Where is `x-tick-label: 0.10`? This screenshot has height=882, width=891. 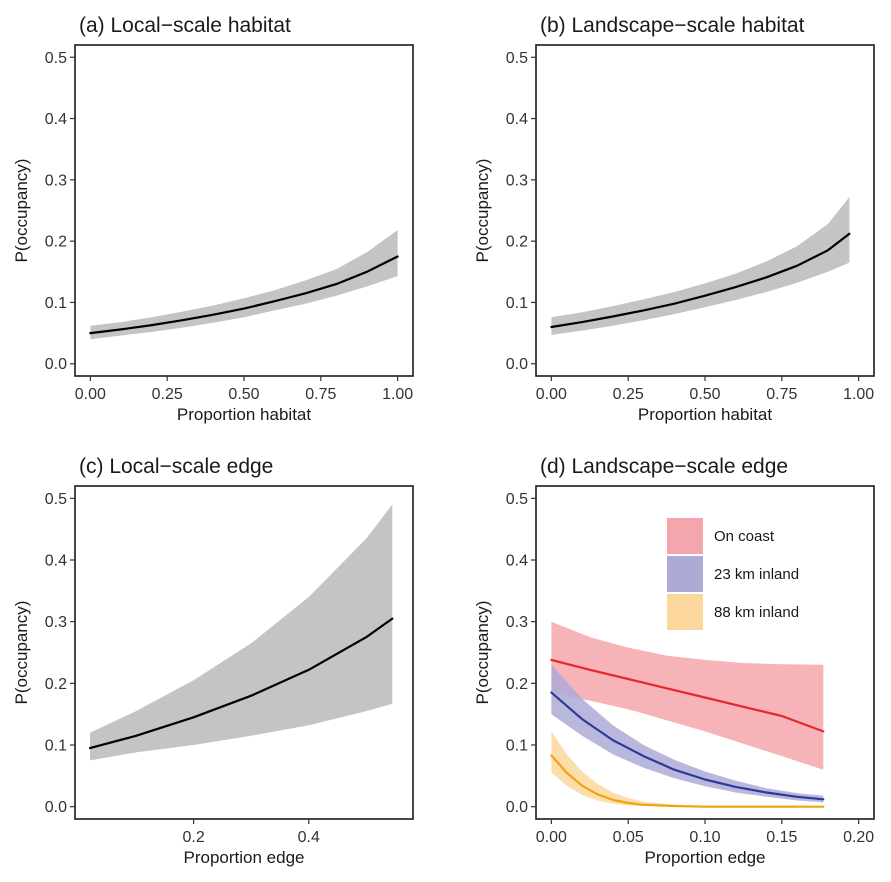 x-tick-label: 0.10 is located at coordinates (704, 837).